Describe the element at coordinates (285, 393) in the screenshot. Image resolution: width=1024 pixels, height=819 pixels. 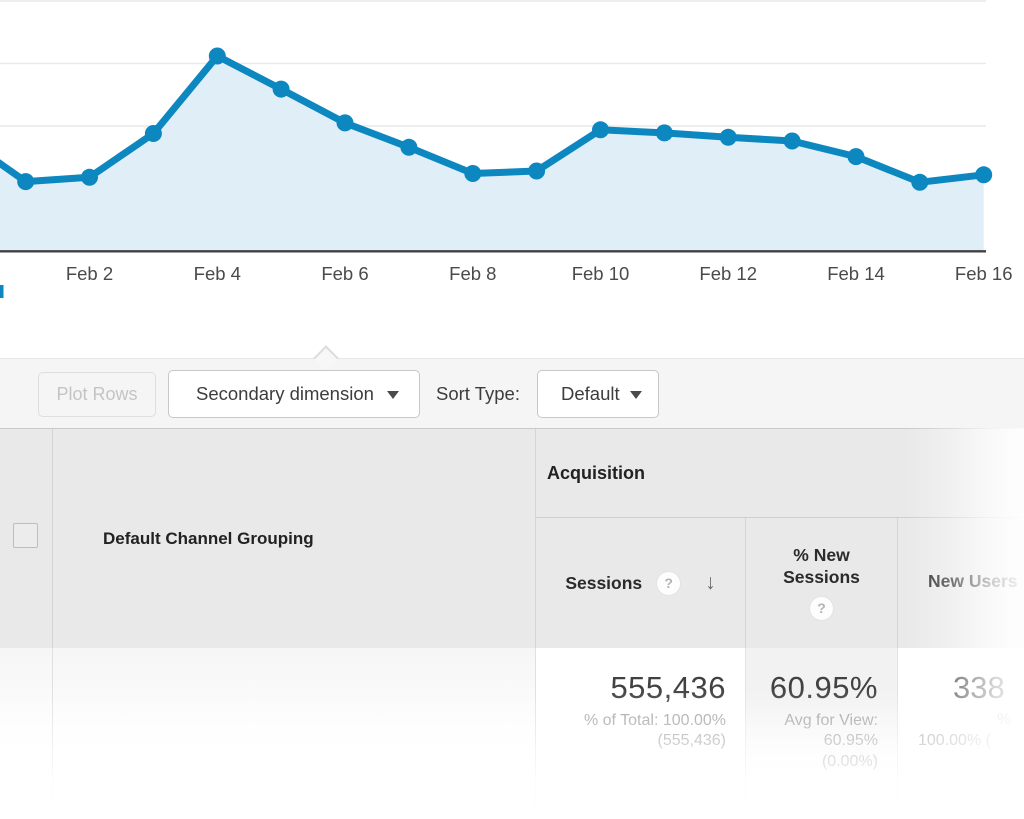
I see `secondary-dimension-label: Secondary dimension` at that location.